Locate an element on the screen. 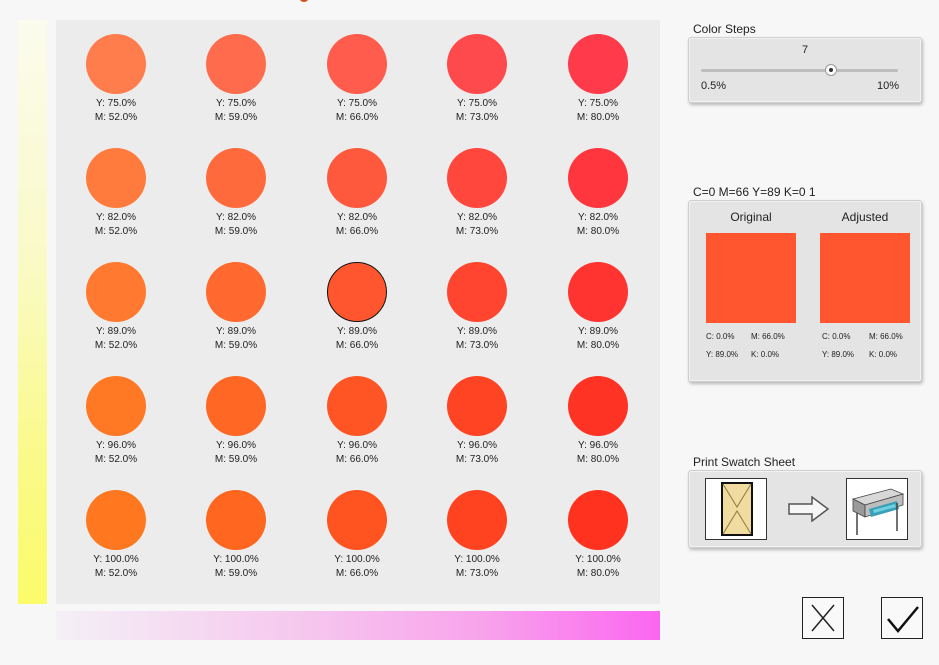 The image size is (939, 665). close-icon is located at coordinates (823, 618).